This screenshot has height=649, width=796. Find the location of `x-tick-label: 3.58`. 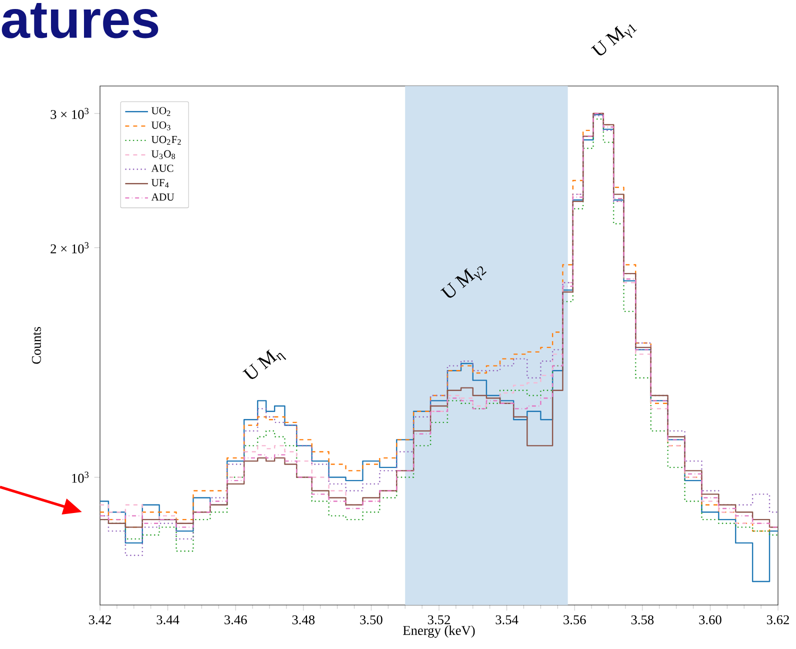

x-tick-label: 3.58 is located at coordinates (642, 619).